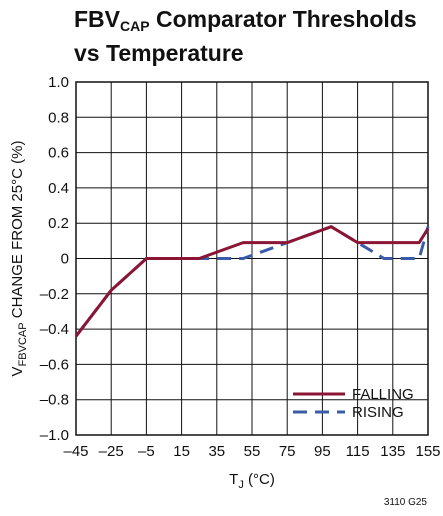  Describe the element at coordinates (19, 259) in the screenshot. I see `y-axis-label: VFBVCAP CHANGE FROM 25°C (%)` at that location.